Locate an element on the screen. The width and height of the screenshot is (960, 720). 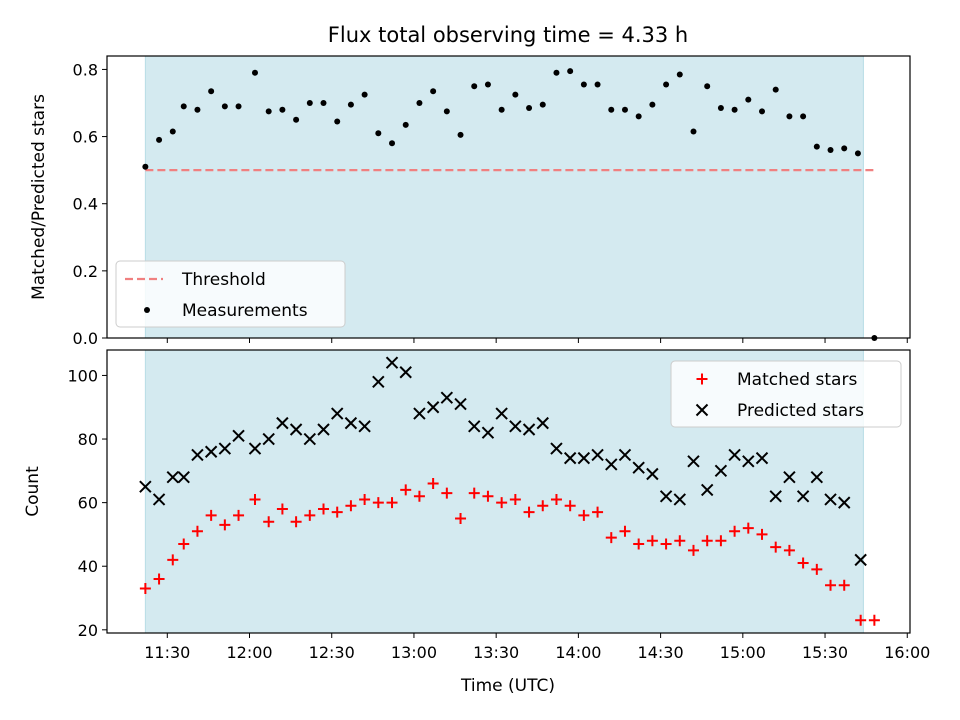
x-tick-label: 15:00 is located at coordinates (743, 652).